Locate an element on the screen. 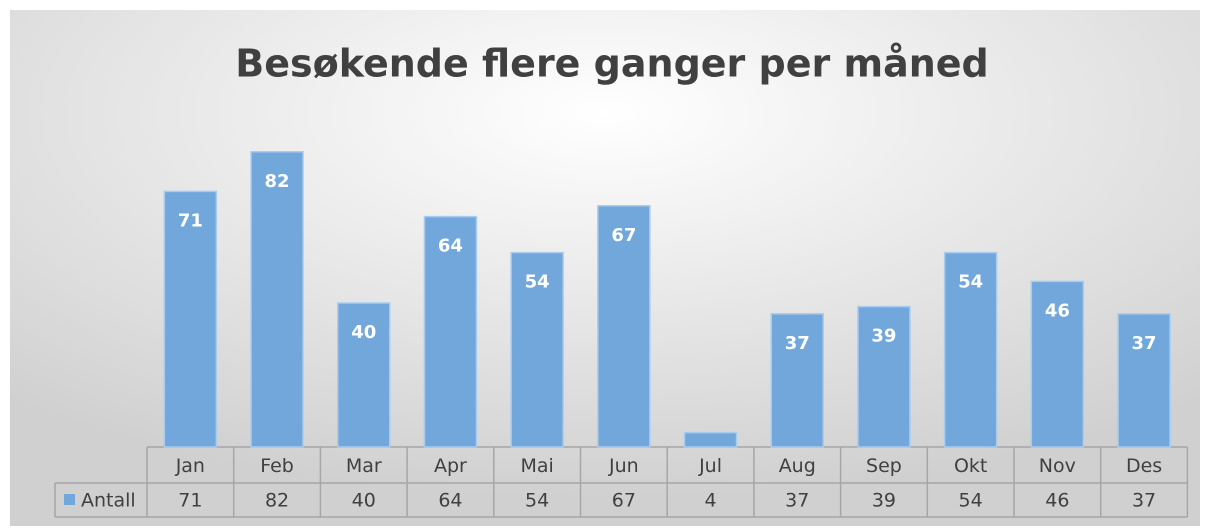  data-label: 40 is located at coordinates (363, 332).